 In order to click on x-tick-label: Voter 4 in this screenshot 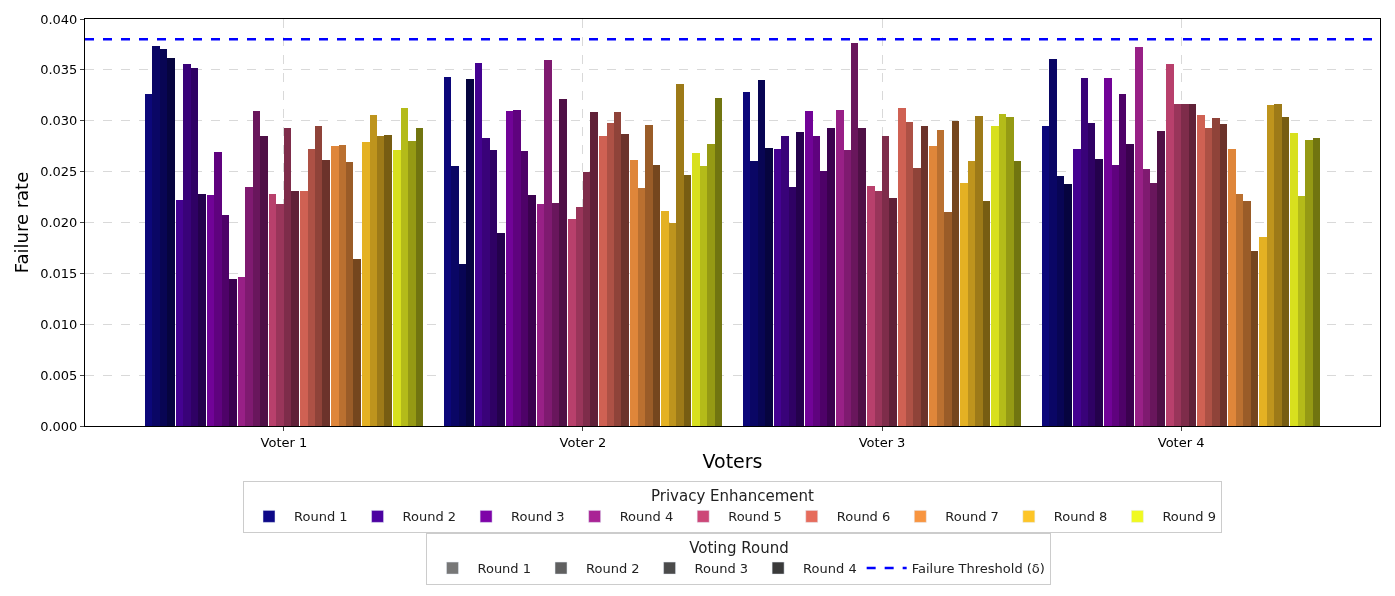, I will do `click(1181, 442)`.